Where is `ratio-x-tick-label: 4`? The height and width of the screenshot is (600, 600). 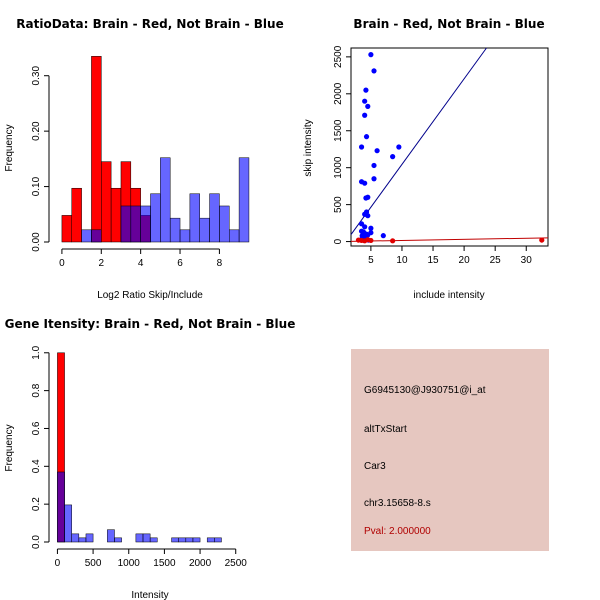 ratio-x-tick-label: 4 is located at coordinates (141, 263).